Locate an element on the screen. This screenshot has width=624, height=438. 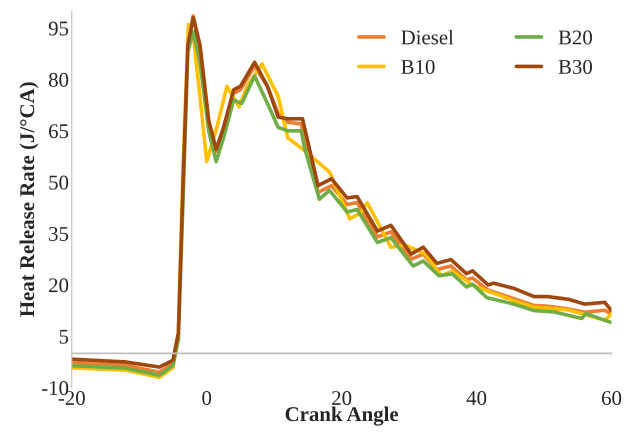
y-tick-label: 35 is located at coordinates (58, 233).